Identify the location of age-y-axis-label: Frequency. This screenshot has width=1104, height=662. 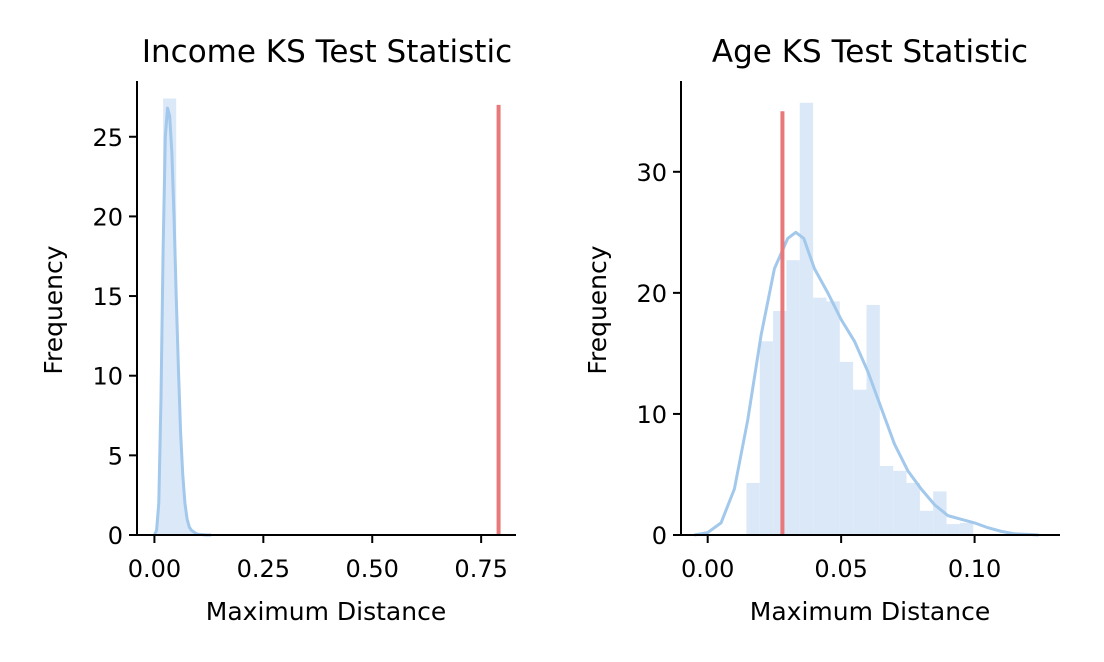
(597, 309).